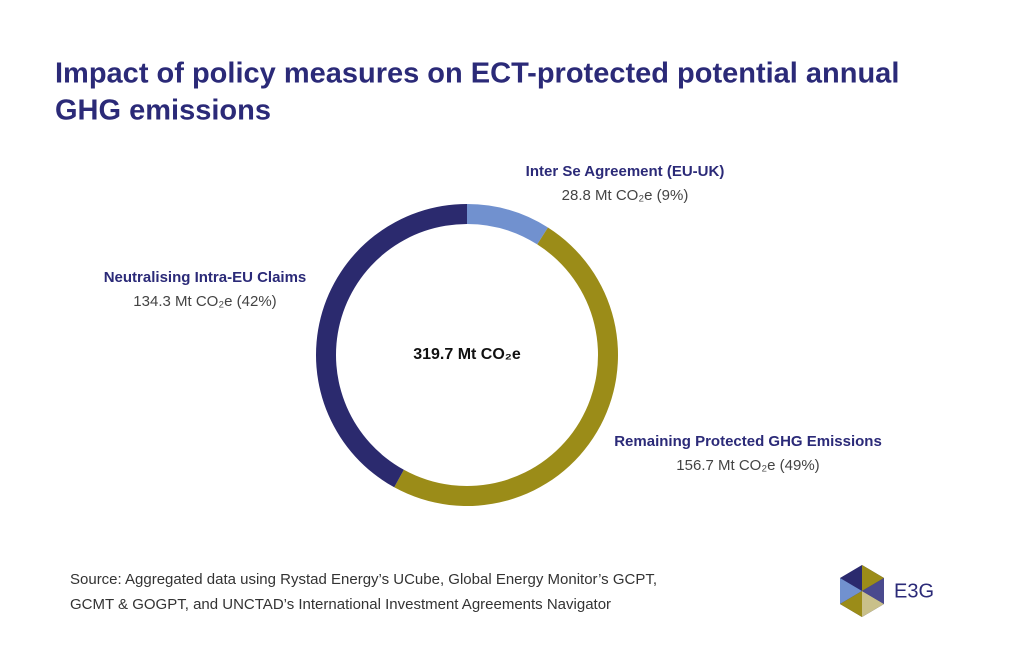 This screenshot has width=1024, height=666. I want to click on logo-icon, so click(862, 591).